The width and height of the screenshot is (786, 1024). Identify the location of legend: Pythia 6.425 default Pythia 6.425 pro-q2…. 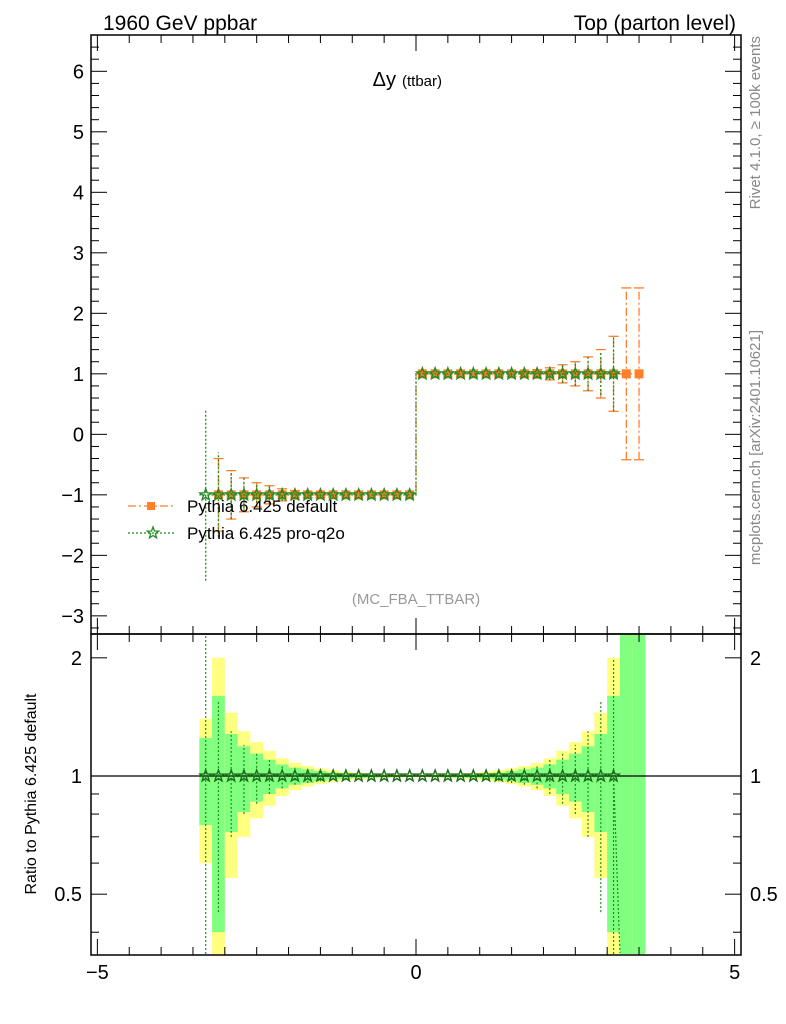
(236, 520).